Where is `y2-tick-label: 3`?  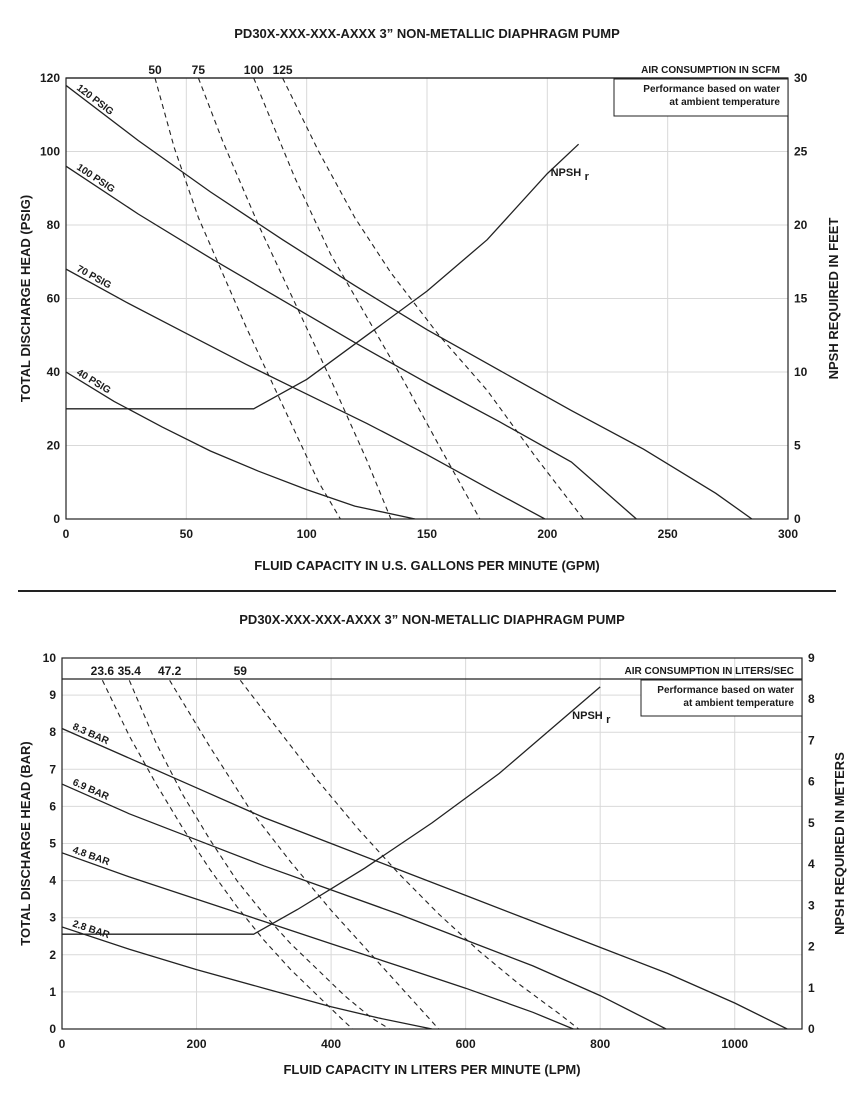 y2-tick-label: 3 is located at coordinates (811, 905).